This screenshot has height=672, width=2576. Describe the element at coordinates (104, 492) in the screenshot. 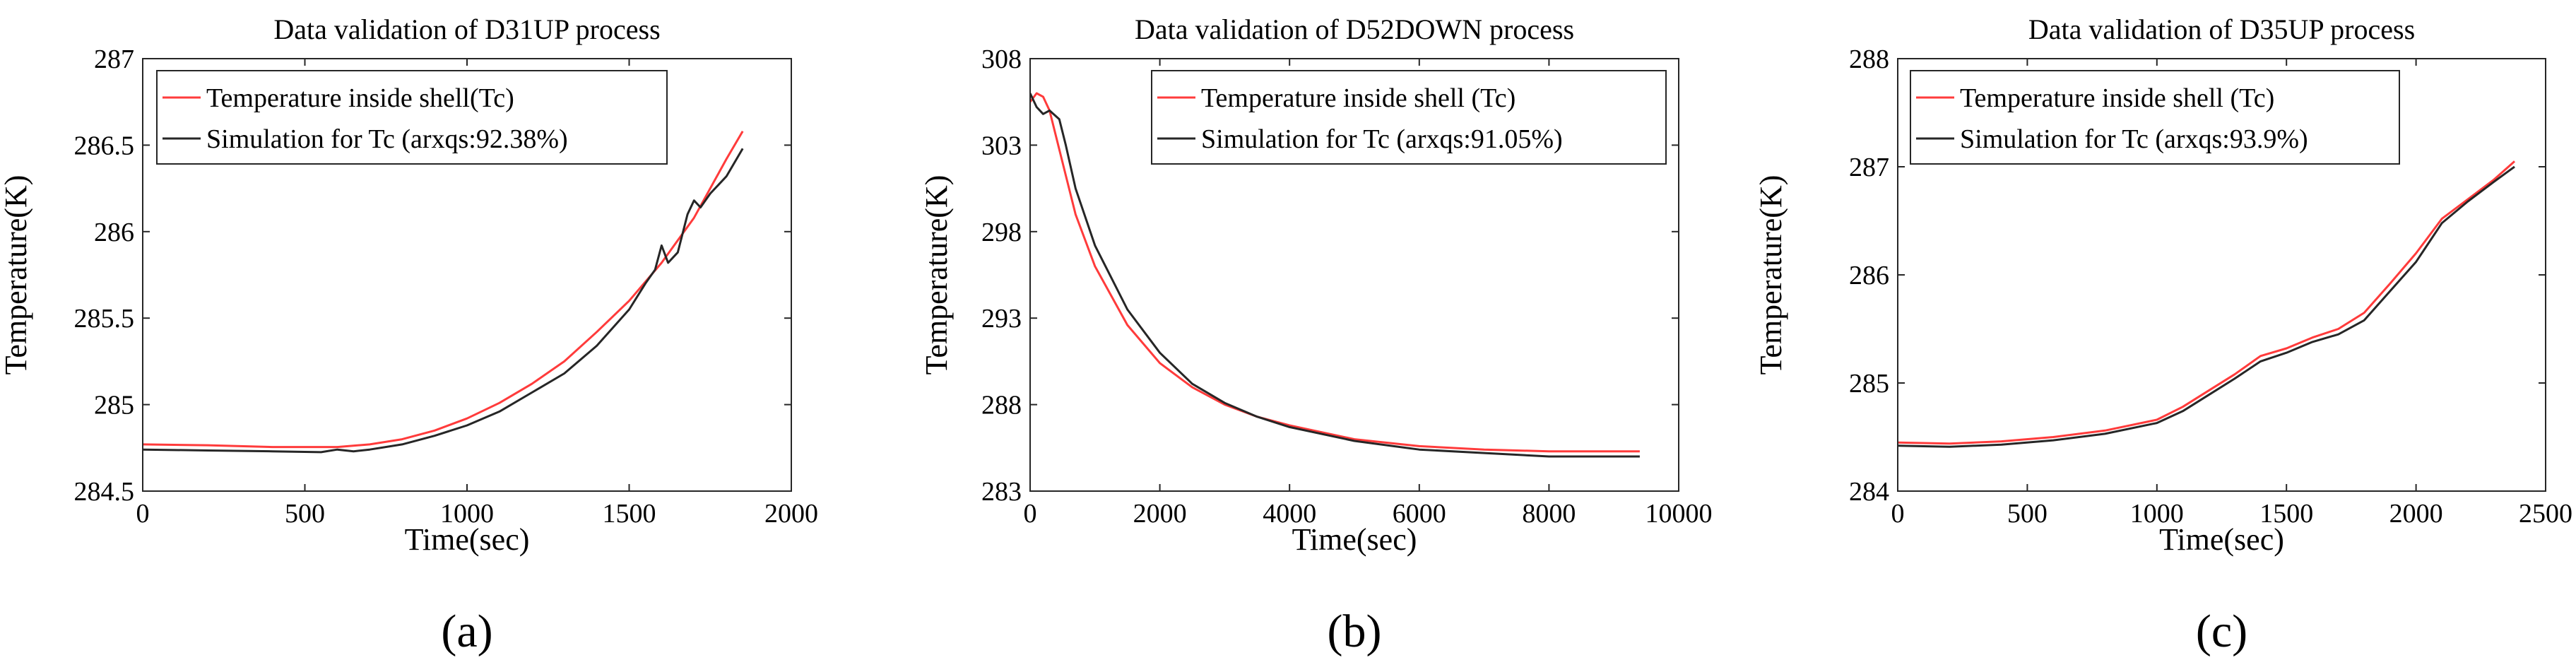

I see `y-tick-label: 284.5` at that location.